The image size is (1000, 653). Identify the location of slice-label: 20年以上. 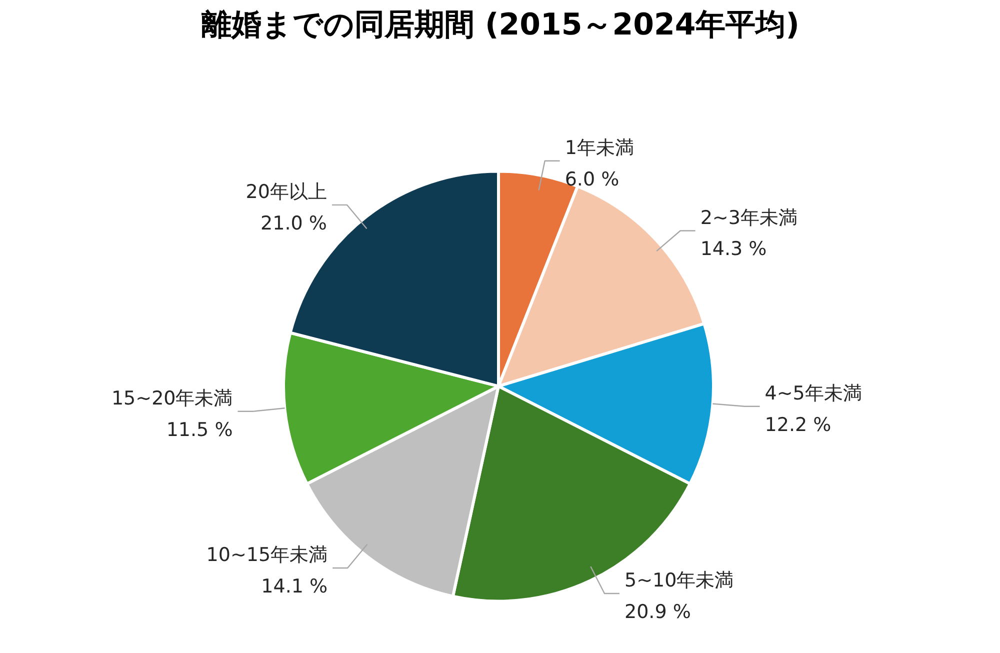
(286, 192).